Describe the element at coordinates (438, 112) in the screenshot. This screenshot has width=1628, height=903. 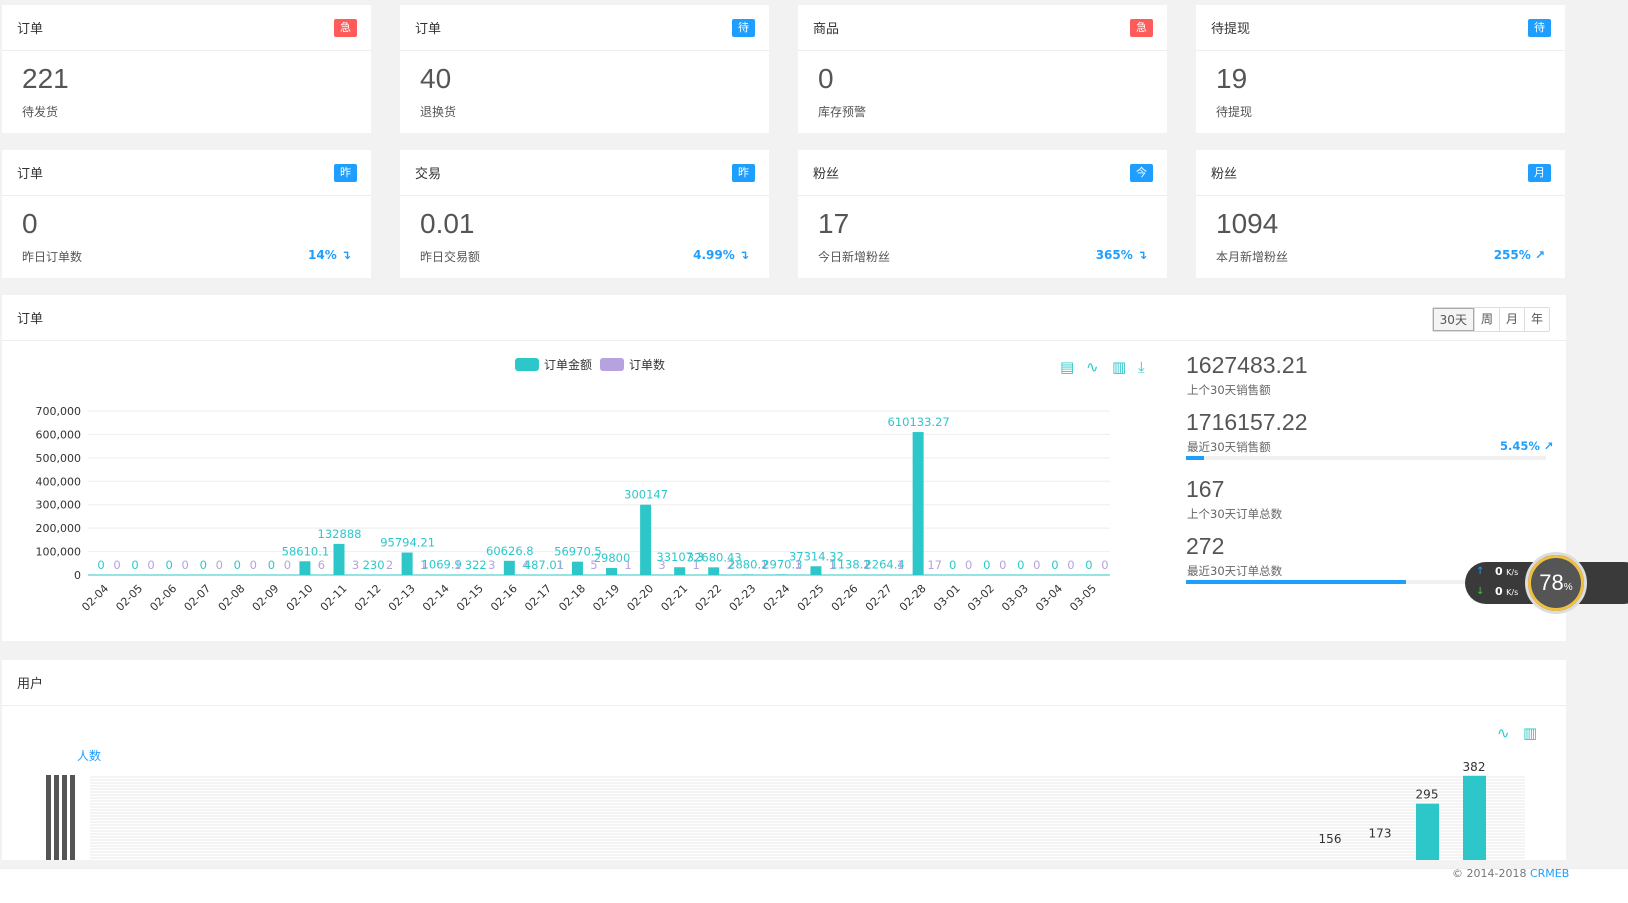
I see `stat-card-label: 退换货` at that location.